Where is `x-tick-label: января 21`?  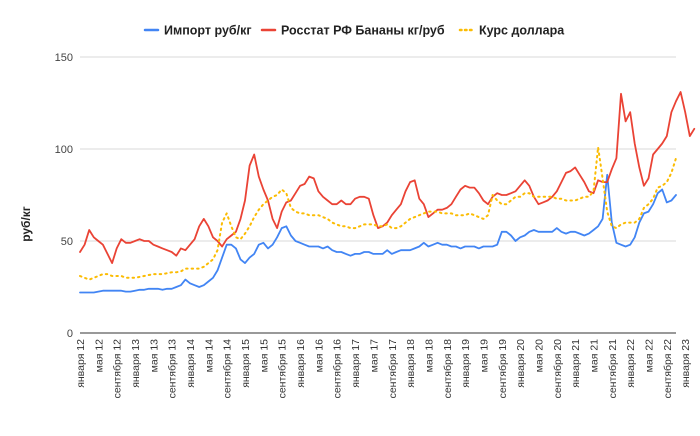 x-tick-label: января 21 is located at coordinates (576, 363).